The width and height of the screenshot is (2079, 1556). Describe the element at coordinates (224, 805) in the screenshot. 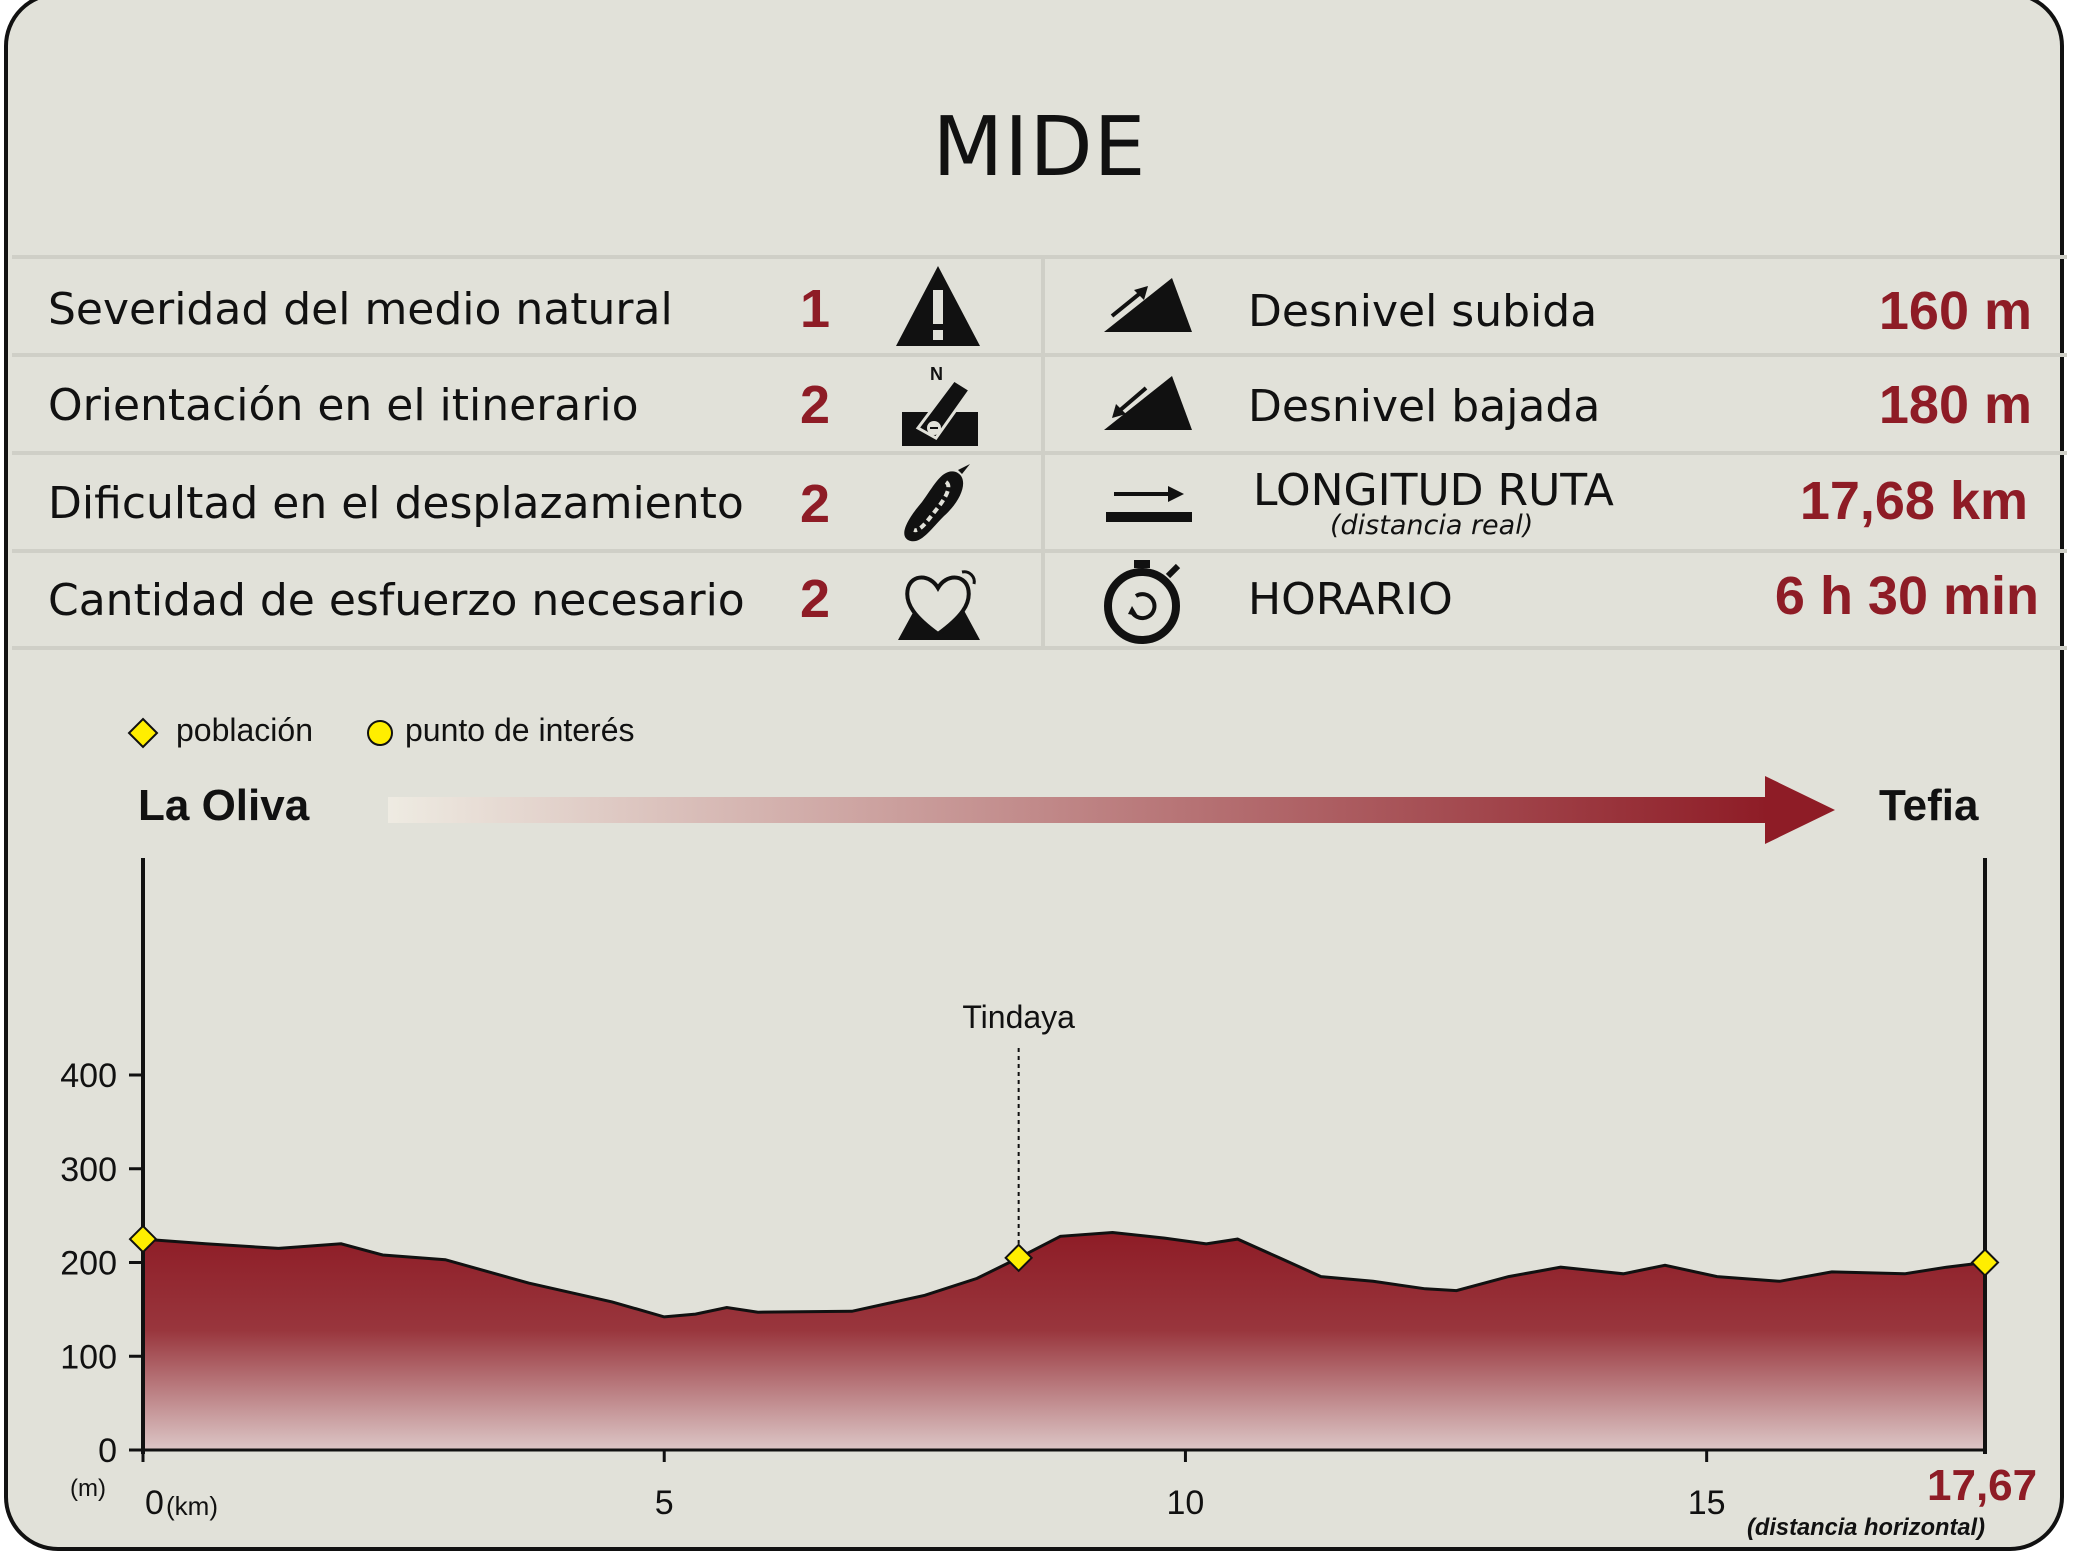

I see `route-start: La Oliva` at that location.